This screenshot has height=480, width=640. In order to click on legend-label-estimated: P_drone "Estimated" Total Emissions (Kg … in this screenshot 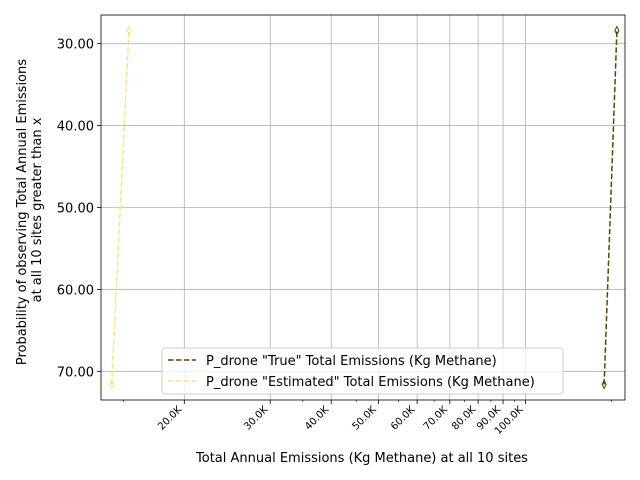, I will do `click(370, 382)`.